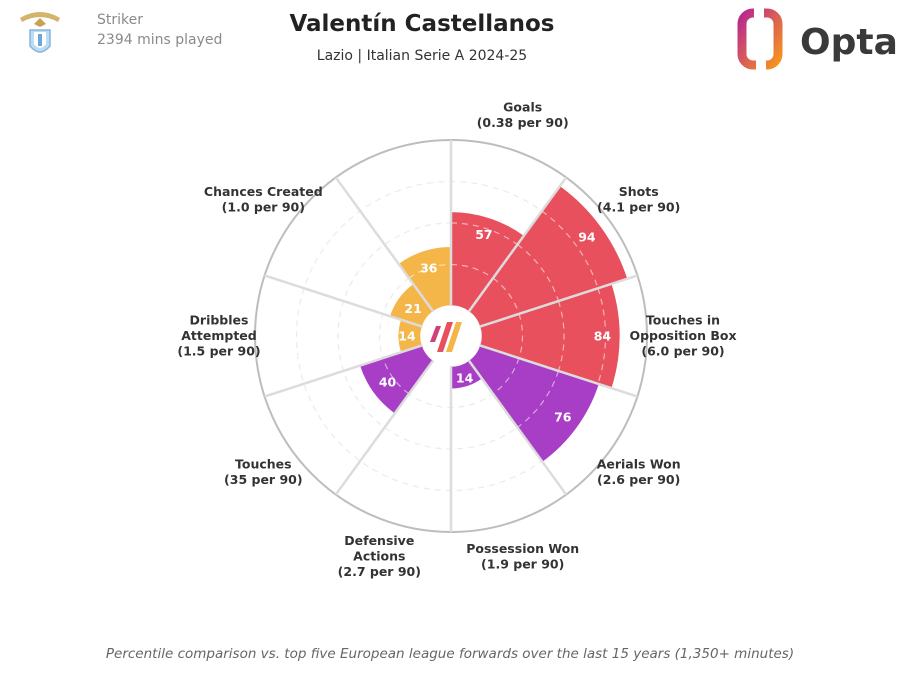 This screenshot has height=675, width=900. What do you see at coordinates (849, 42) in the screenshot?
I see `brand-name: Opta` at bounding box center [849, 42].